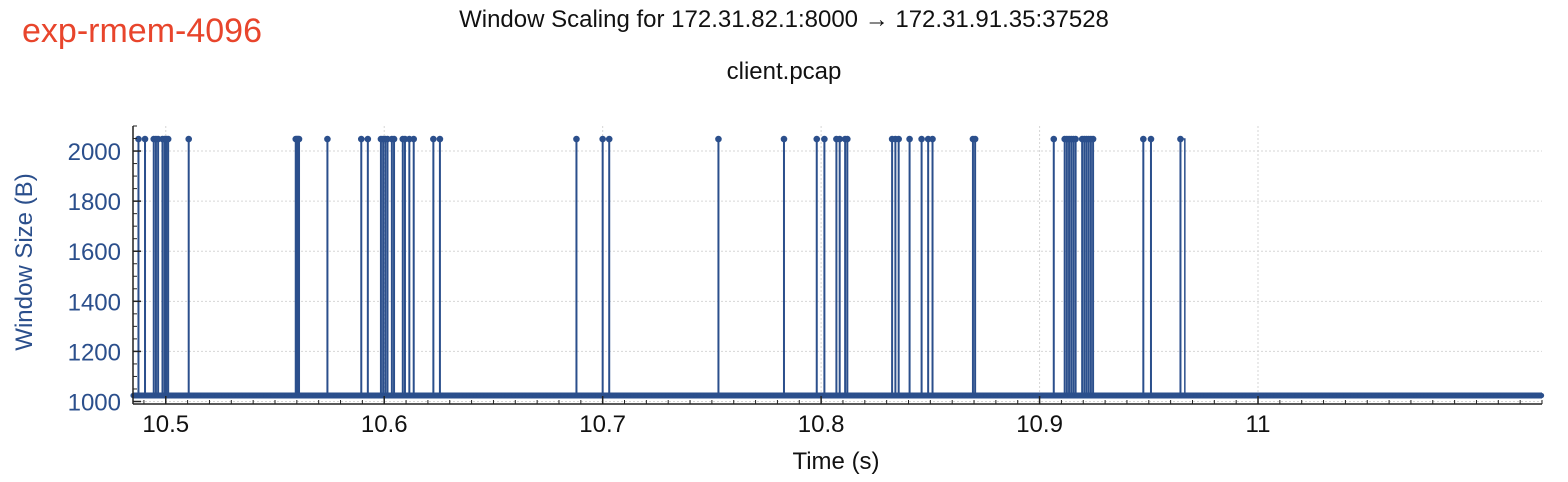 This screenshot has height=482, width=1568. Describe the element at coordinates (94, 152) in the screenshot. I see `y-tick-label: 2000` at that location.